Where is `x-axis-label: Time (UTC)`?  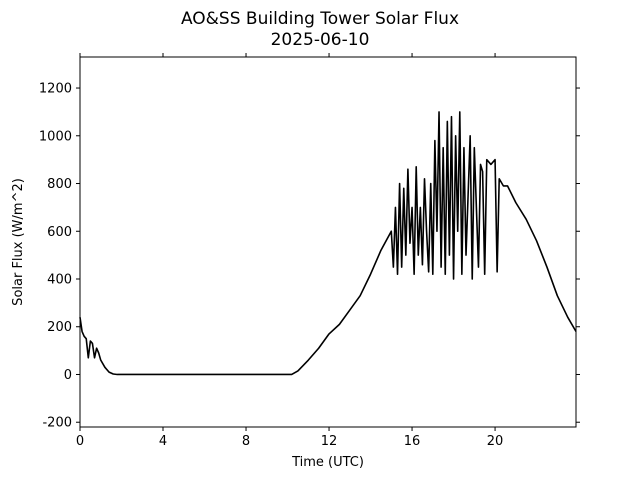 x-axis-label: Time (UTC) is located at coordinates (327, 462).